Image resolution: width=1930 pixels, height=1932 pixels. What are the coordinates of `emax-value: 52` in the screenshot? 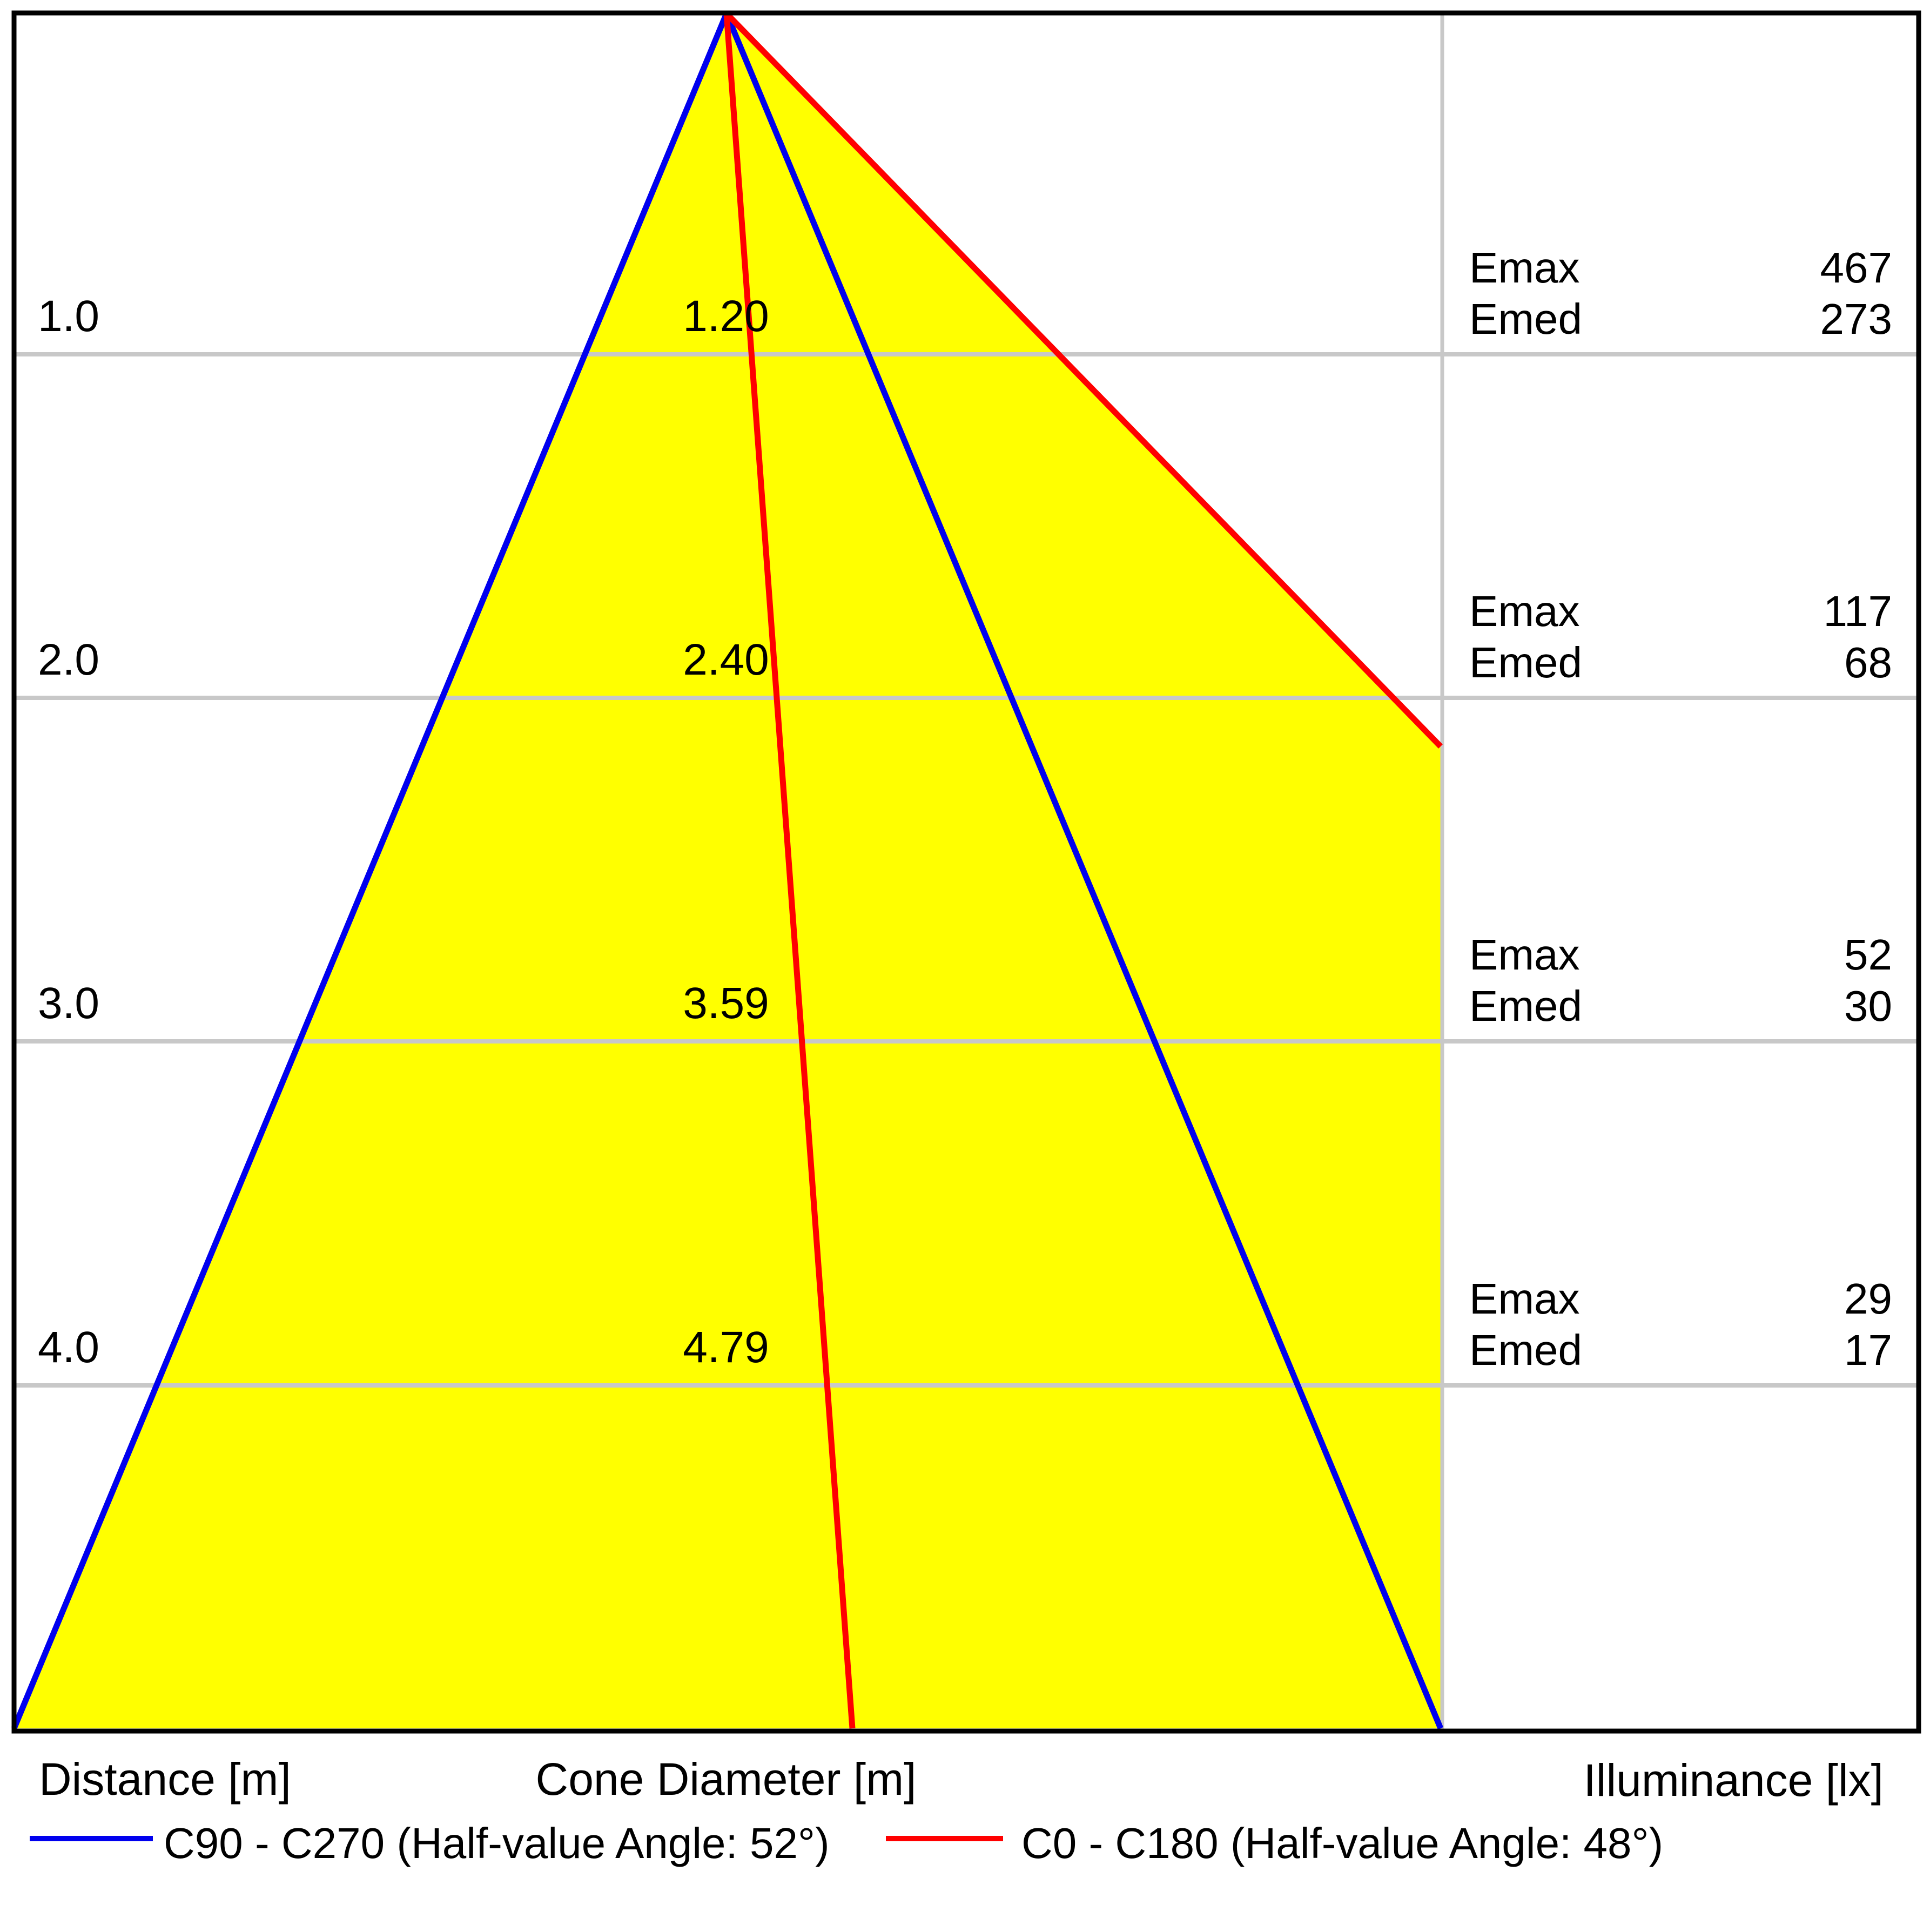 It's located at (1868, 955).